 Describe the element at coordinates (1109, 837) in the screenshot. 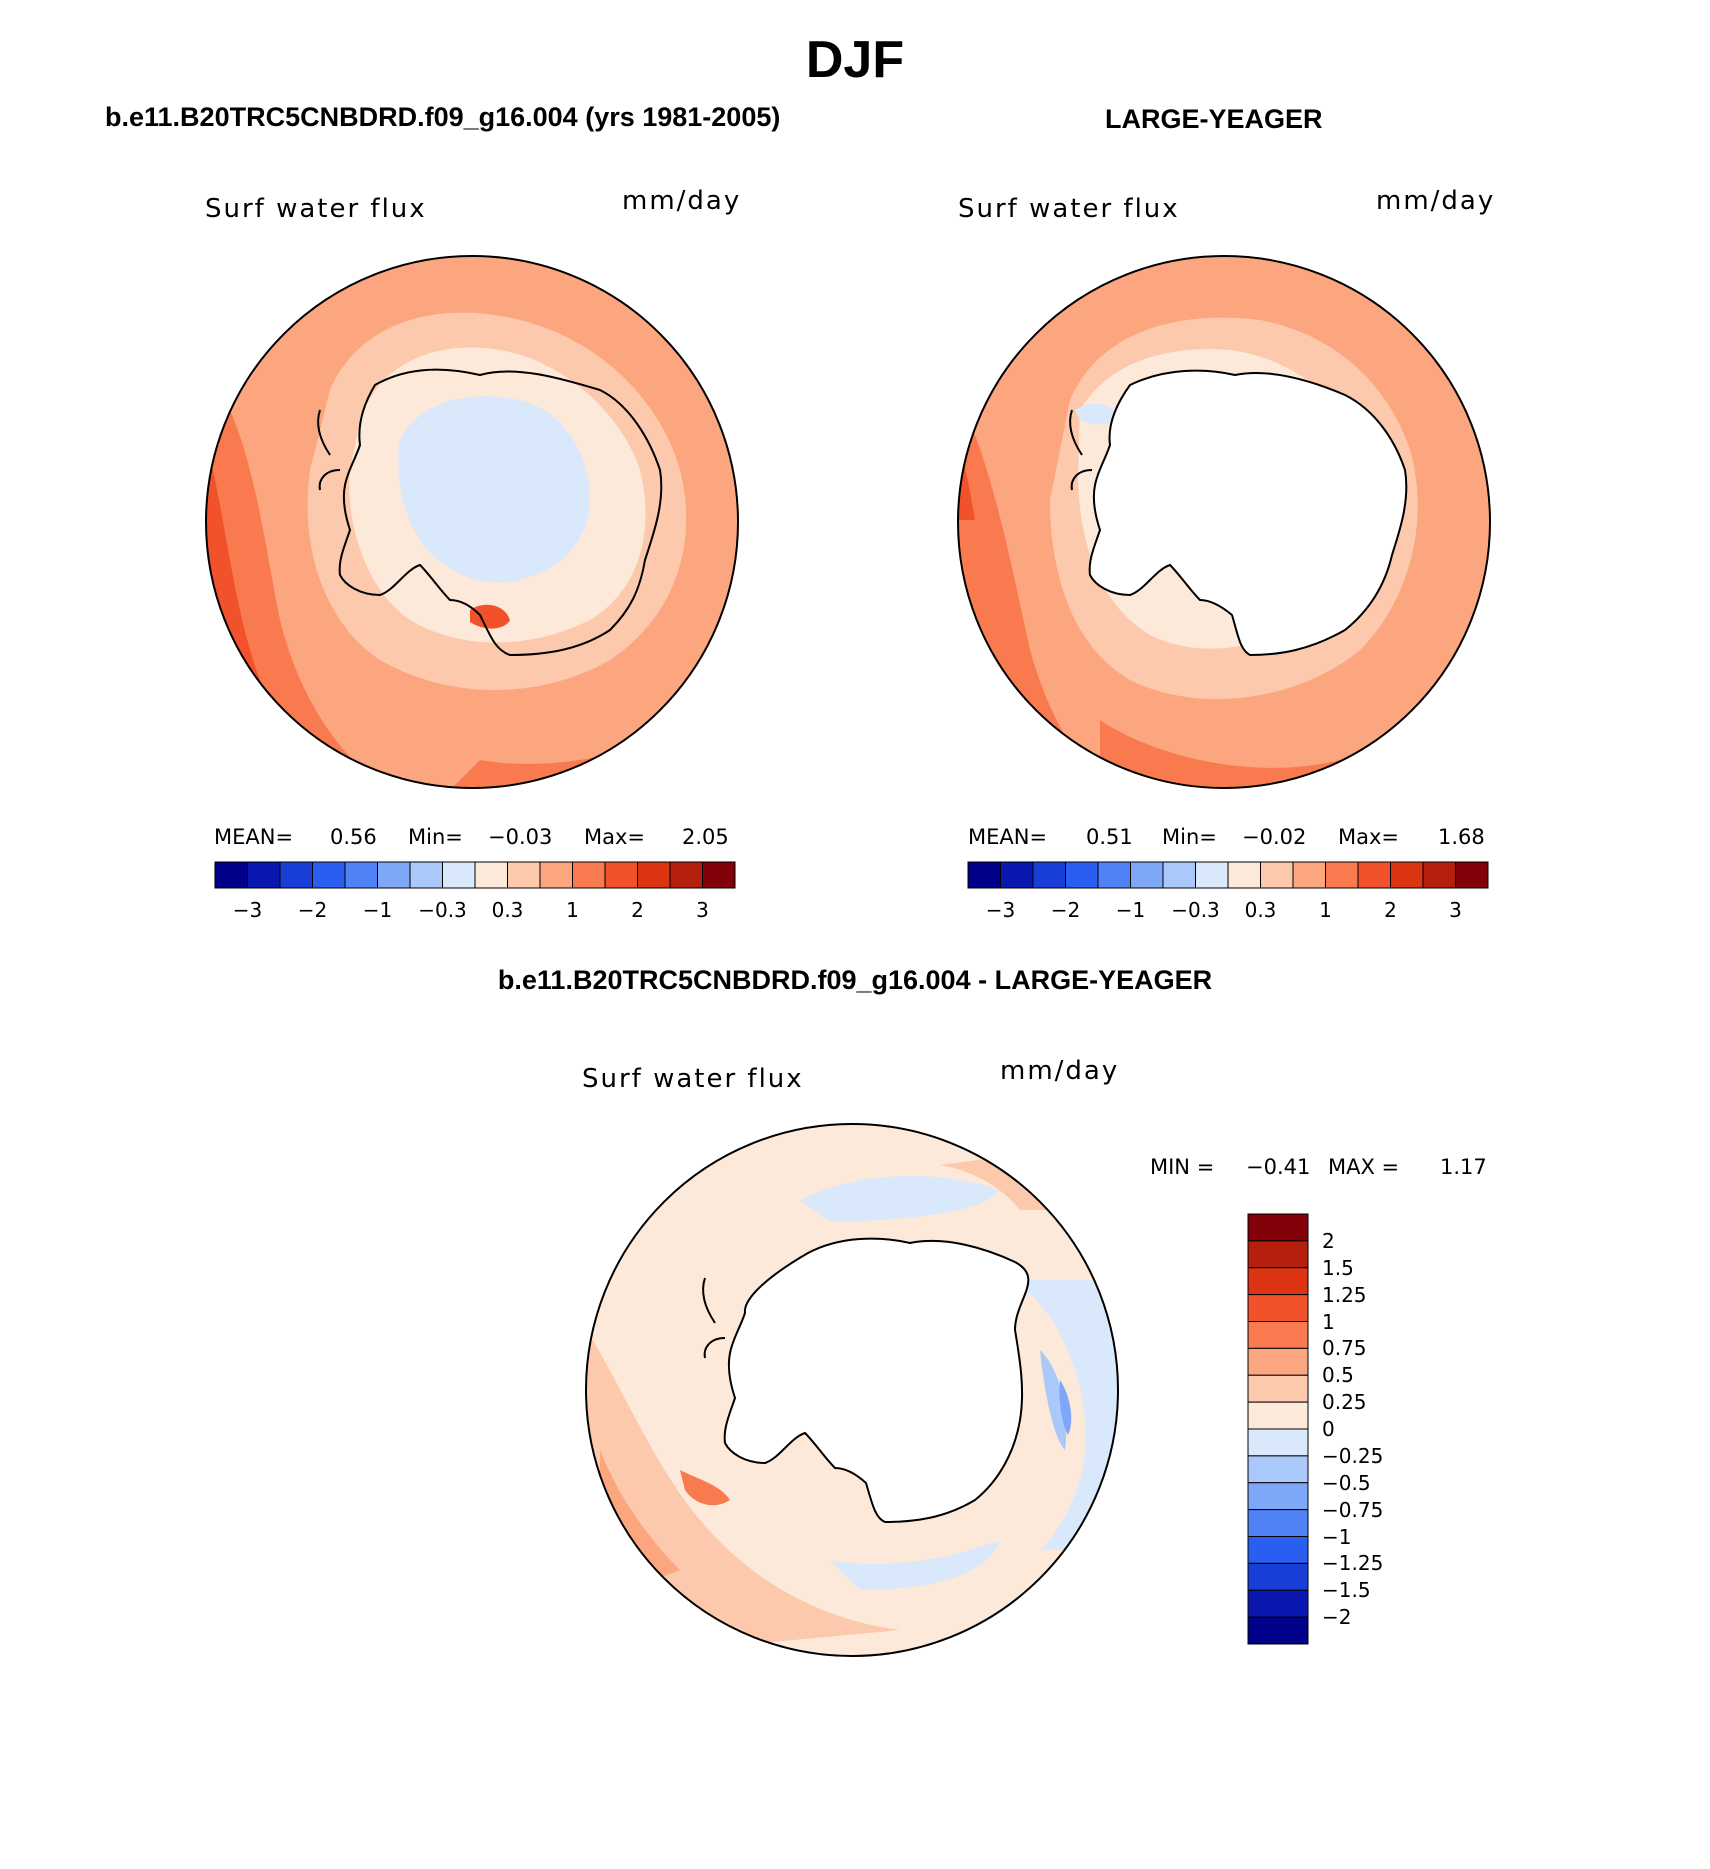

I see `obs-mean-value: 0.51` at that location.